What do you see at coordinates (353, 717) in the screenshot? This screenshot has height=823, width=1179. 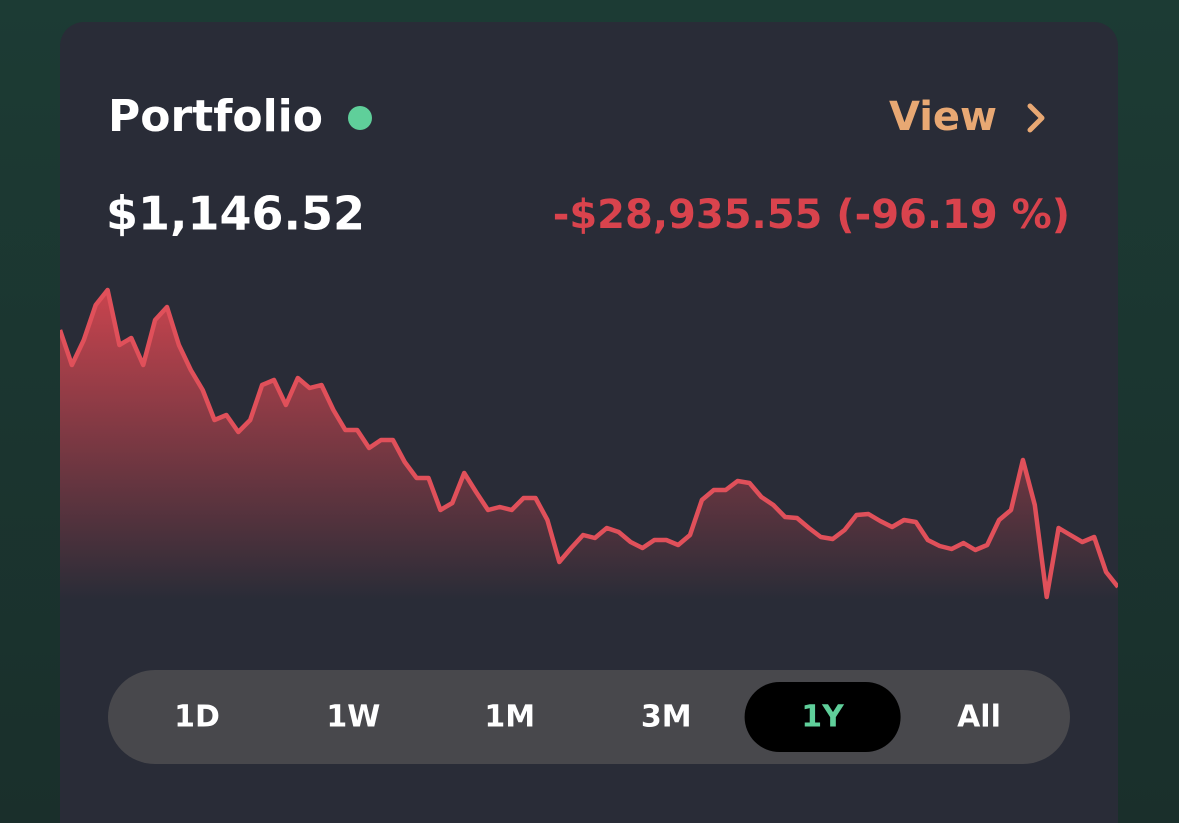 I see `tab-label: 1W` at bounding box center [353, 717].